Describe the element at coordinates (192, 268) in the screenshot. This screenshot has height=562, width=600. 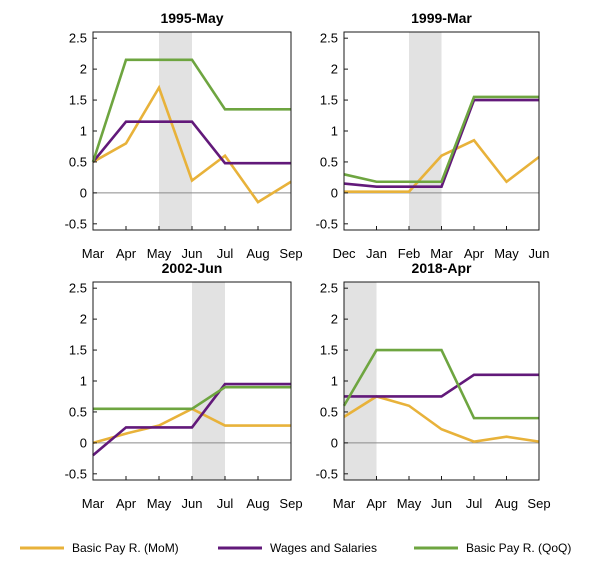
I see `panel-title: 2002-Jun` at that location.